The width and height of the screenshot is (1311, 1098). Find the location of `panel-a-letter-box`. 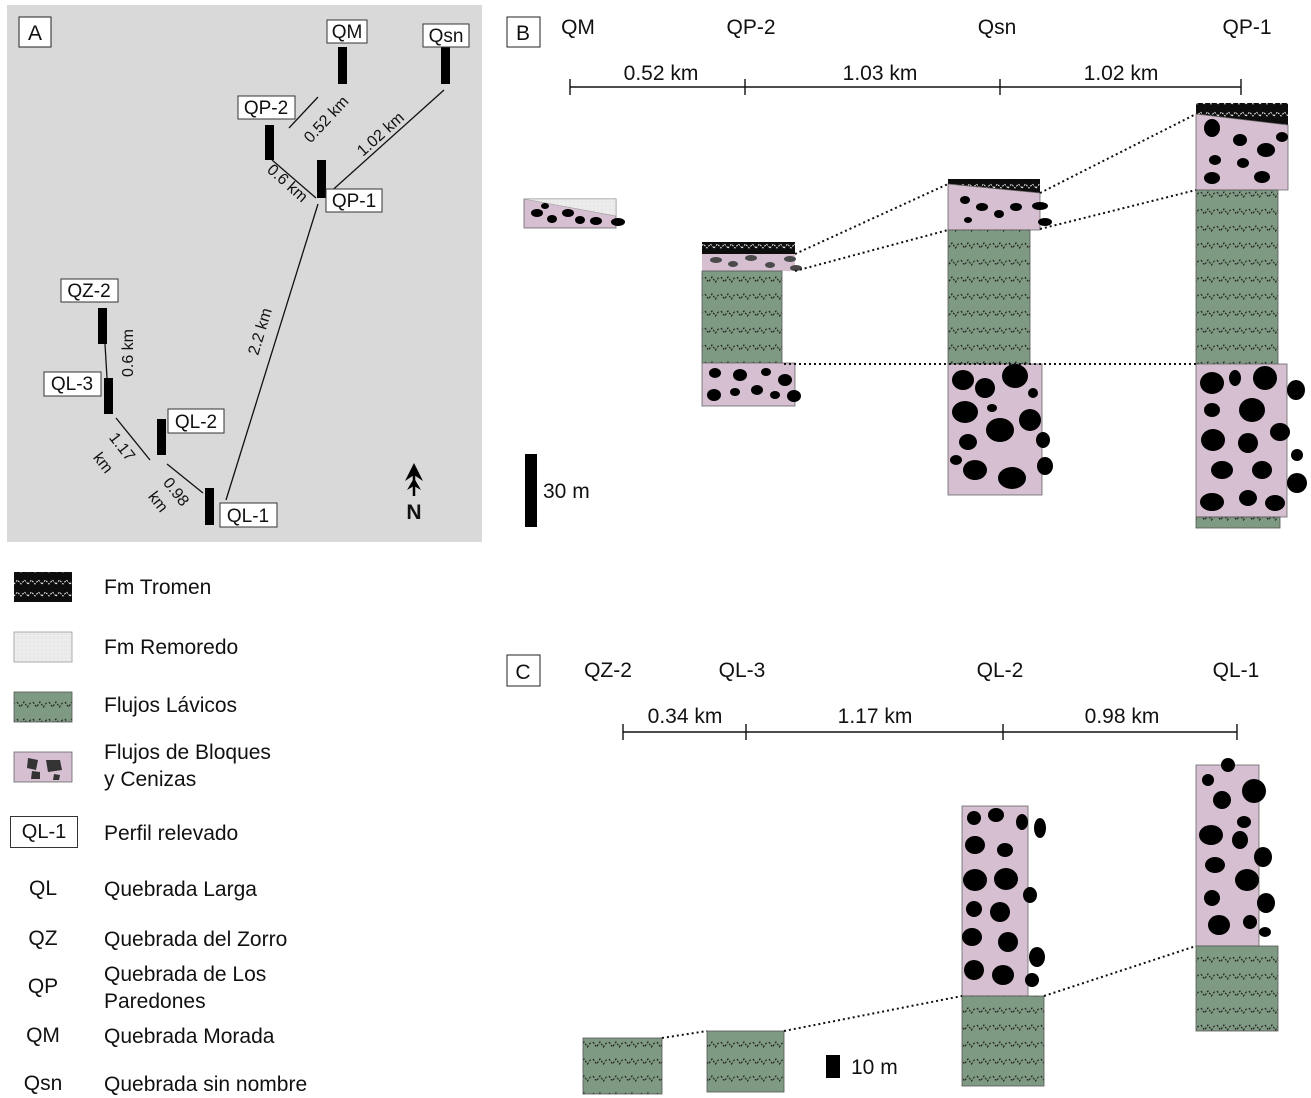

panel-a-letter-box is located at coordinates (35, 32).